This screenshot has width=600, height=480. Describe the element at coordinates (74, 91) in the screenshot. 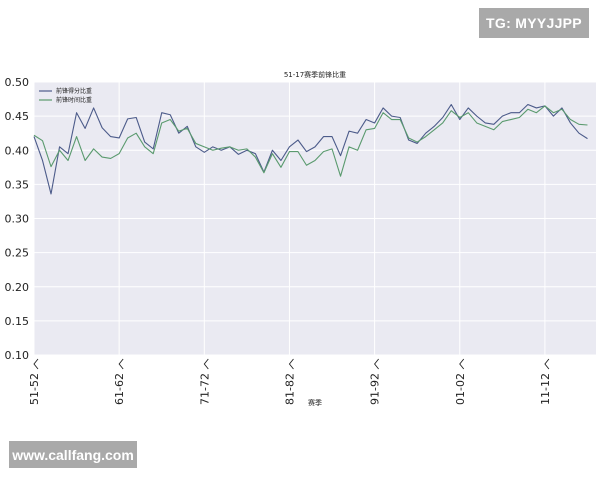

I see `legend-label-1: 前锋得分比重` at that location.